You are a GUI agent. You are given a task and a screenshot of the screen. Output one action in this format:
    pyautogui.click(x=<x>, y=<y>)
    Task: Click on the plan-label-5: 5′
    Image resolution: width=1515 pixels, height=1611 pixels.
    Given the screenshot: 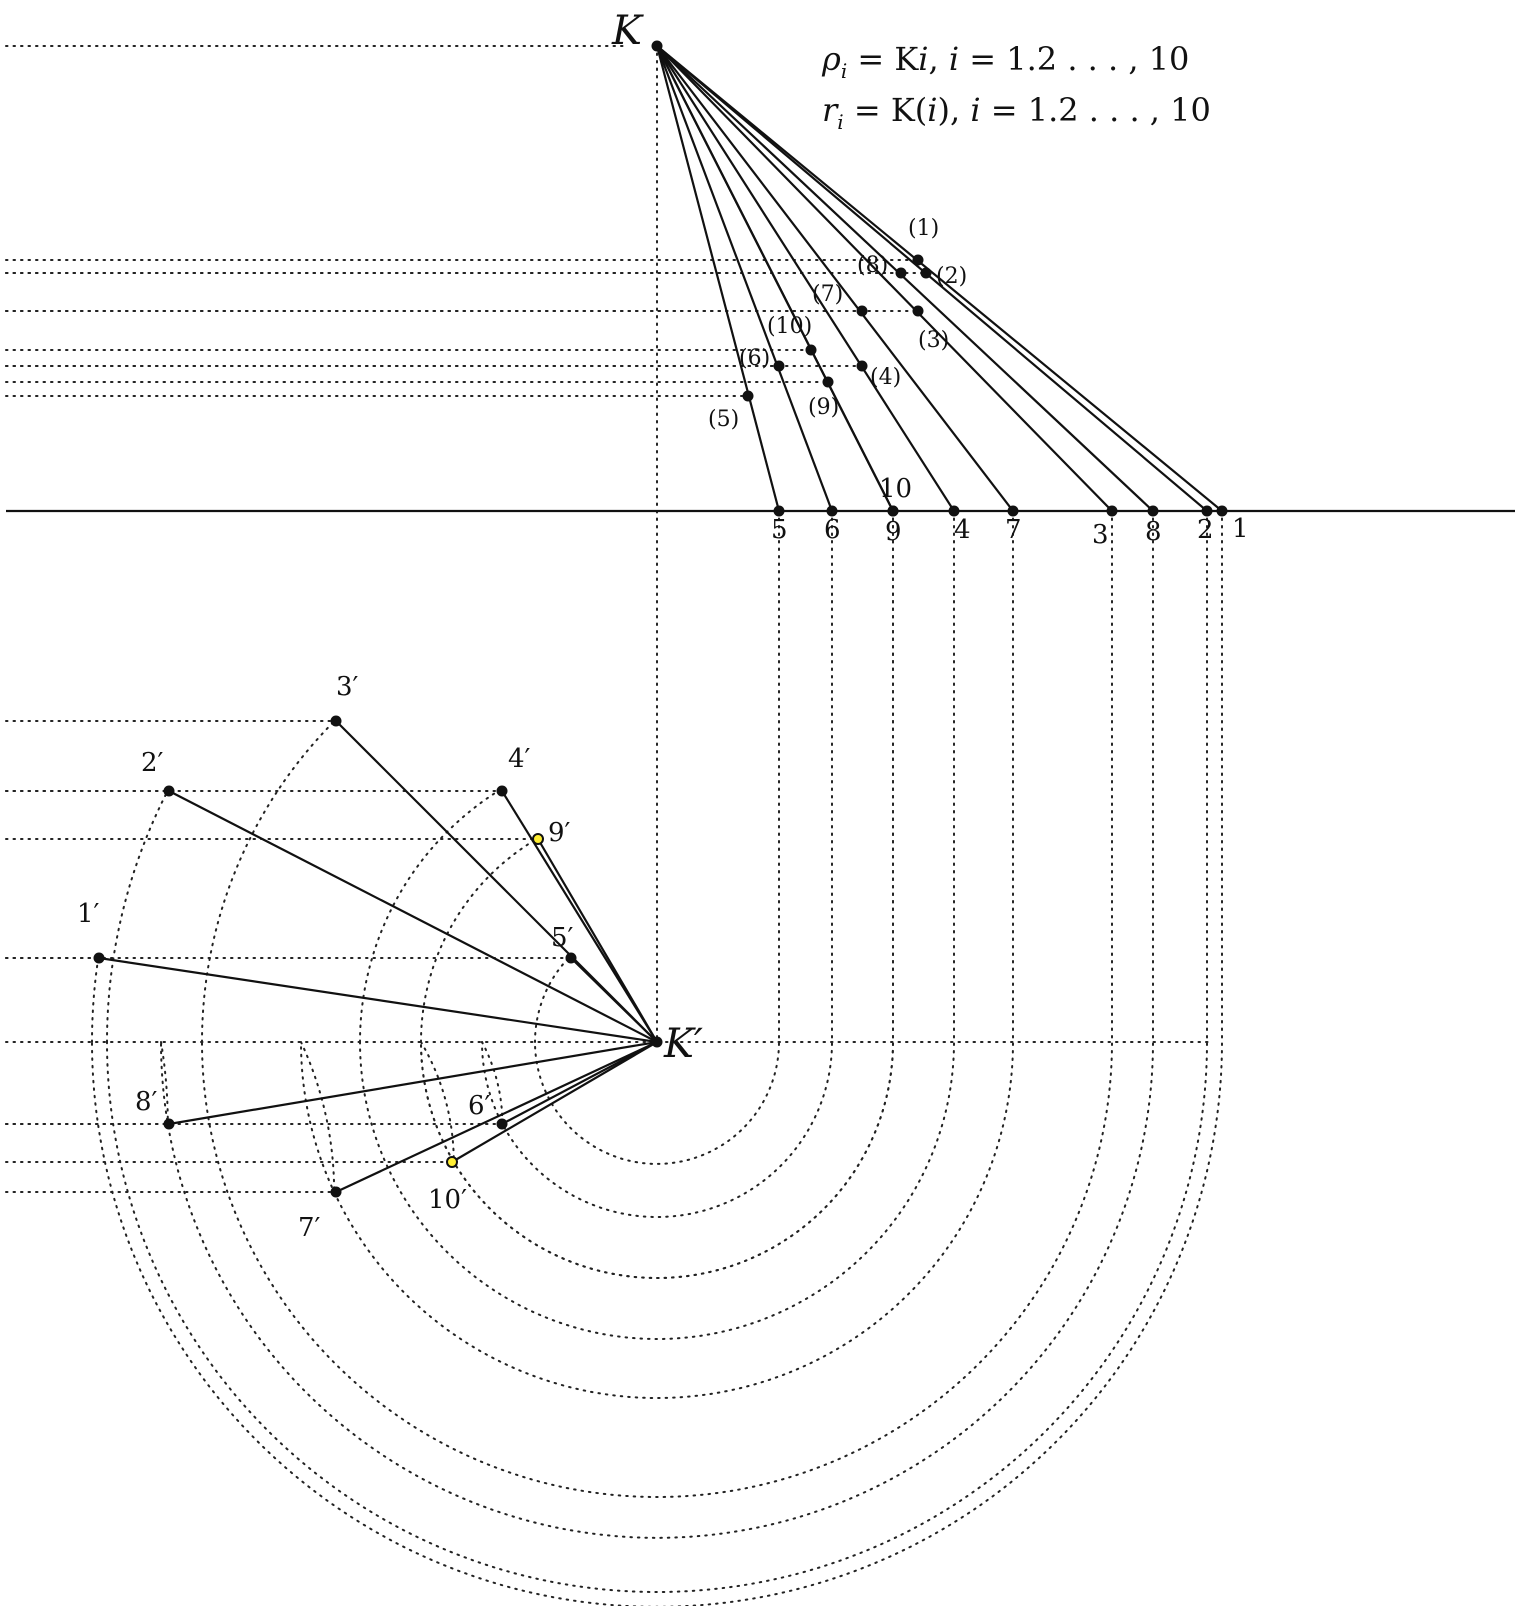 What is the action you would take?
    pyautogui.click(x=562, y=938)
    